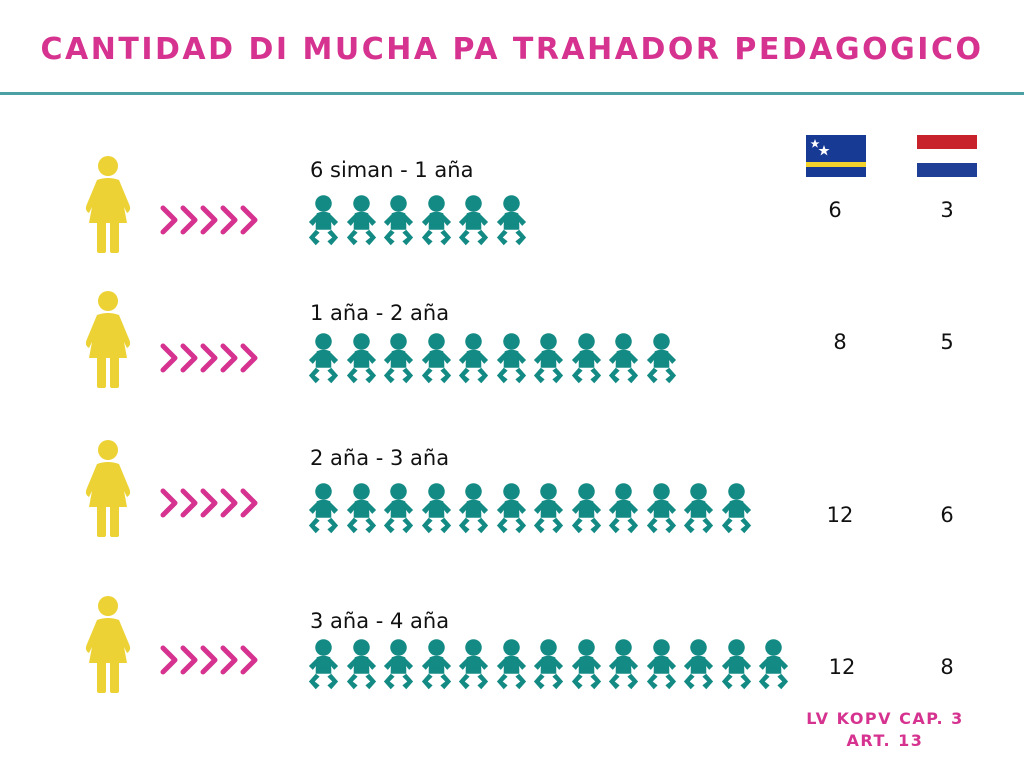  Describe the element at coordinates (835, 210) in the screenshot. I see `curacao-ratio-value: 6` at that location.